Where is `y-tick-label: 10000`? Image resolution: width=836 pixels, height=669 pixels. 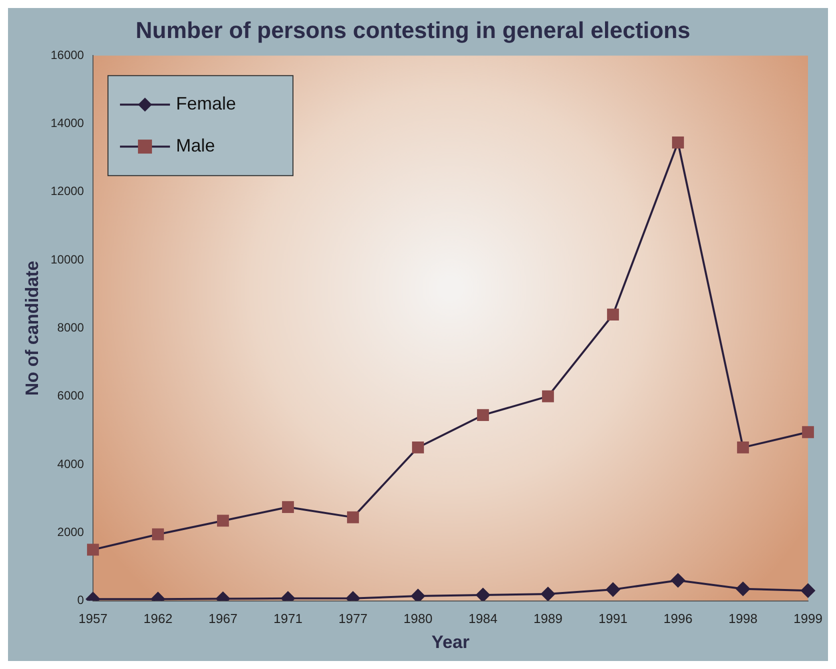 y-tick-label: 10000 is located at coordinates (67, 259).